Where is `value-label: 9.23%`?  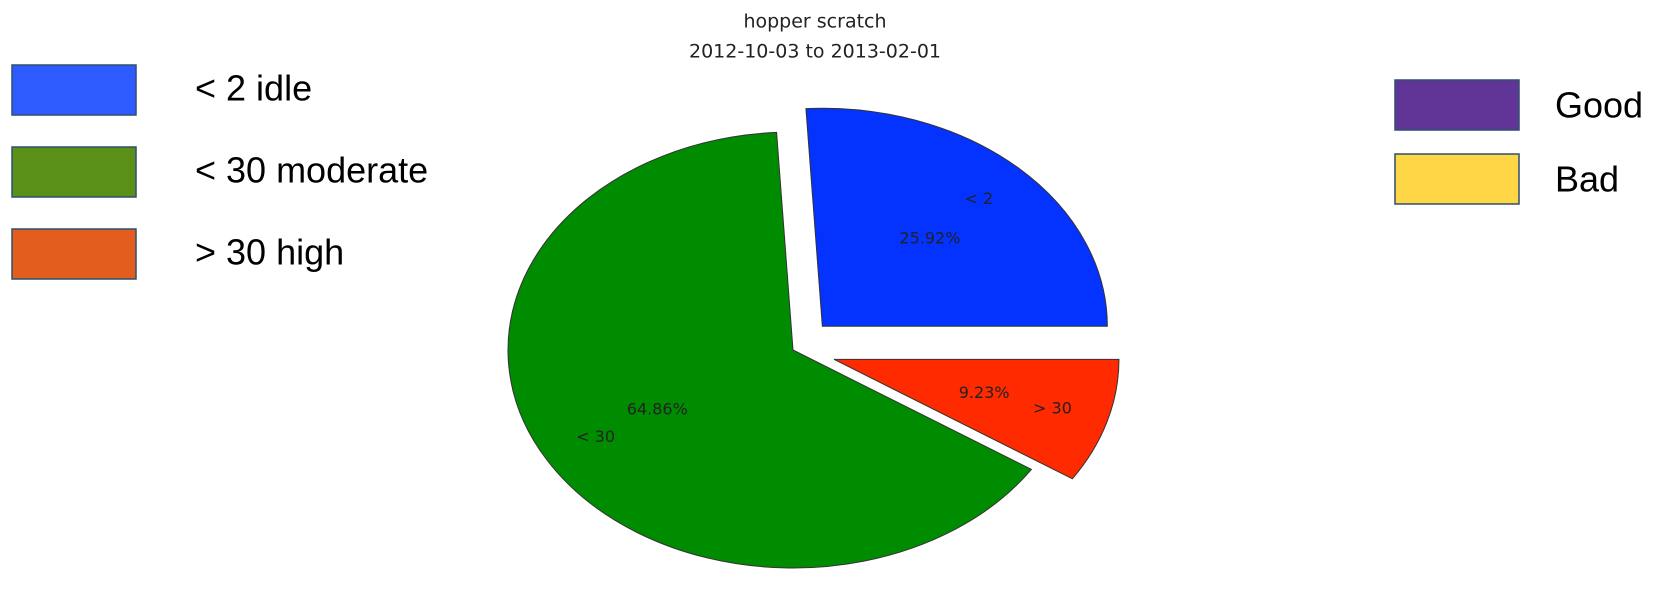 value-label: 9.23% is located at coordinates (984, 392).